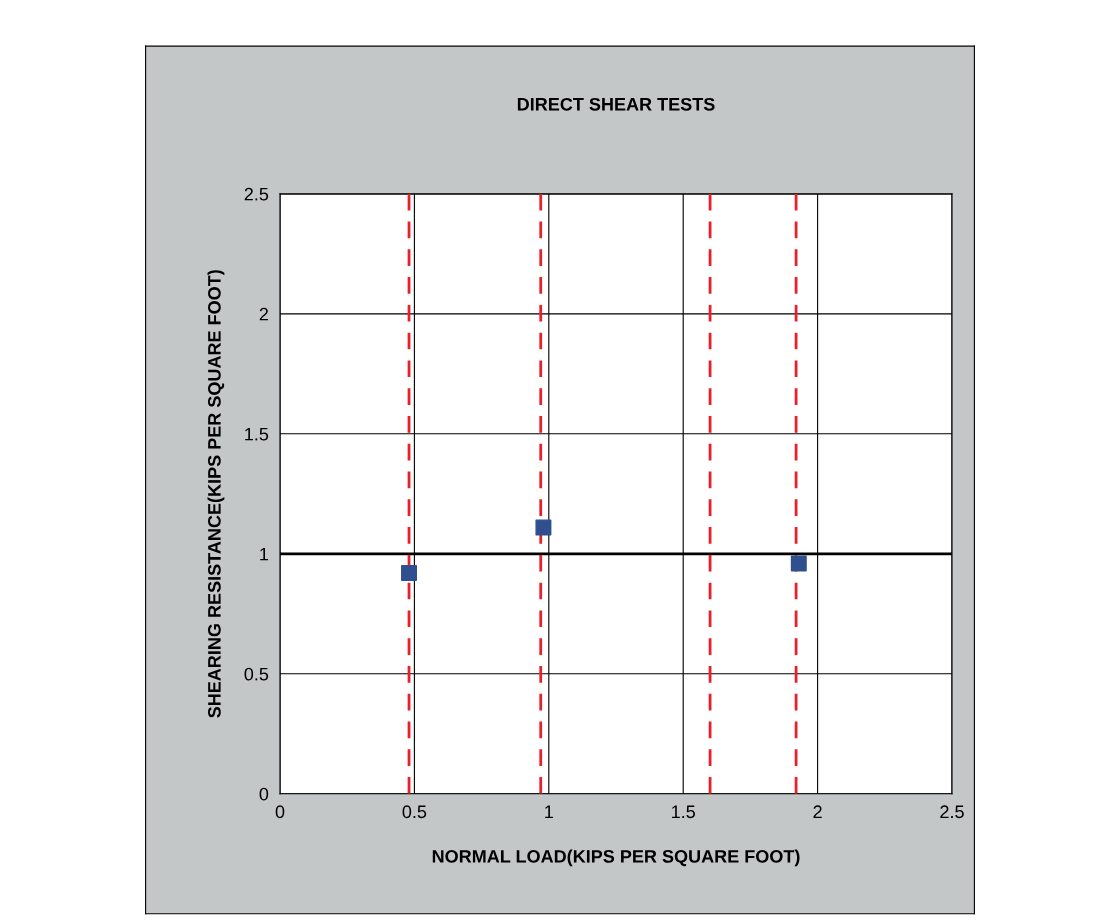  Describe the element at coordinates (256, 674) in the screenshot. I see `y-tick-label: 0.5` at that location.